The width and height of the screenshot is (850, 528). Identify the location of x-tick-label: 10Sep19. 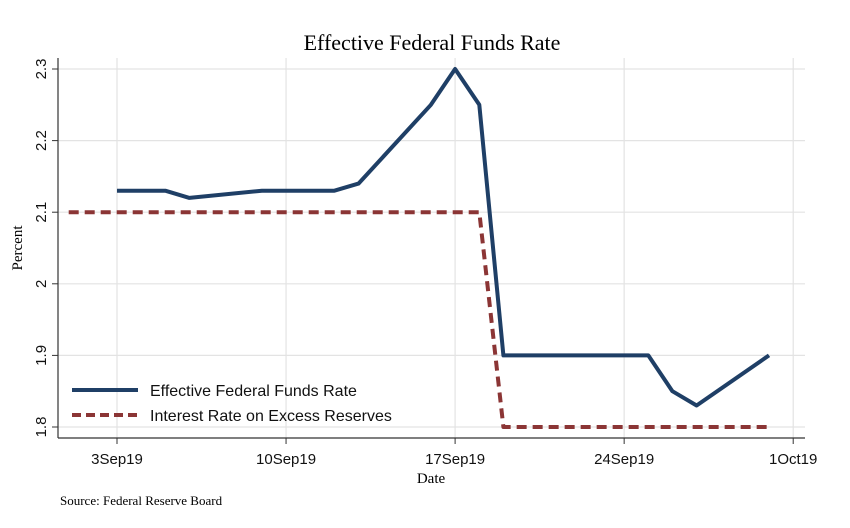
(286, 459).